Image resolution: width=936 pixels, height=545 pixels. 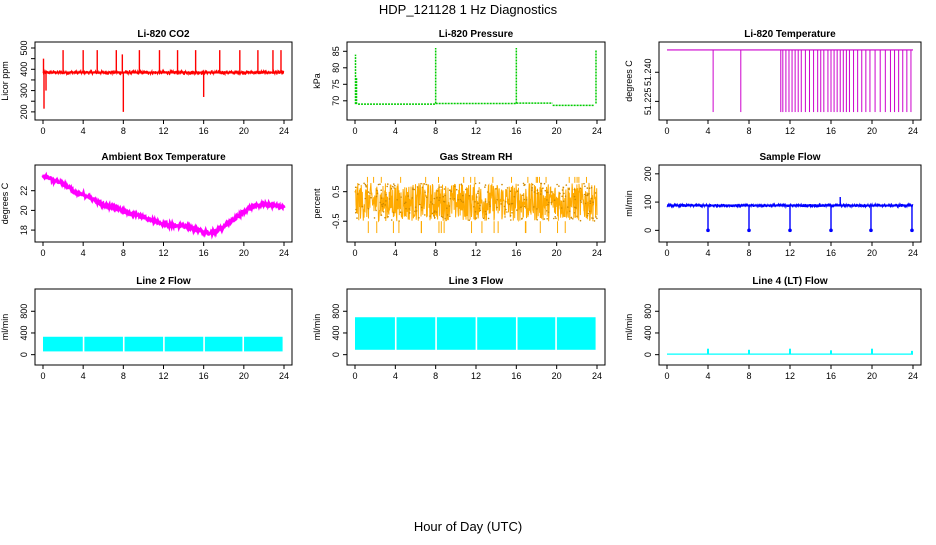 What do you see at coordinates (336, 332) in the screenshot?
I see `y-tick-label: 400` at bounding box center [336, 332].